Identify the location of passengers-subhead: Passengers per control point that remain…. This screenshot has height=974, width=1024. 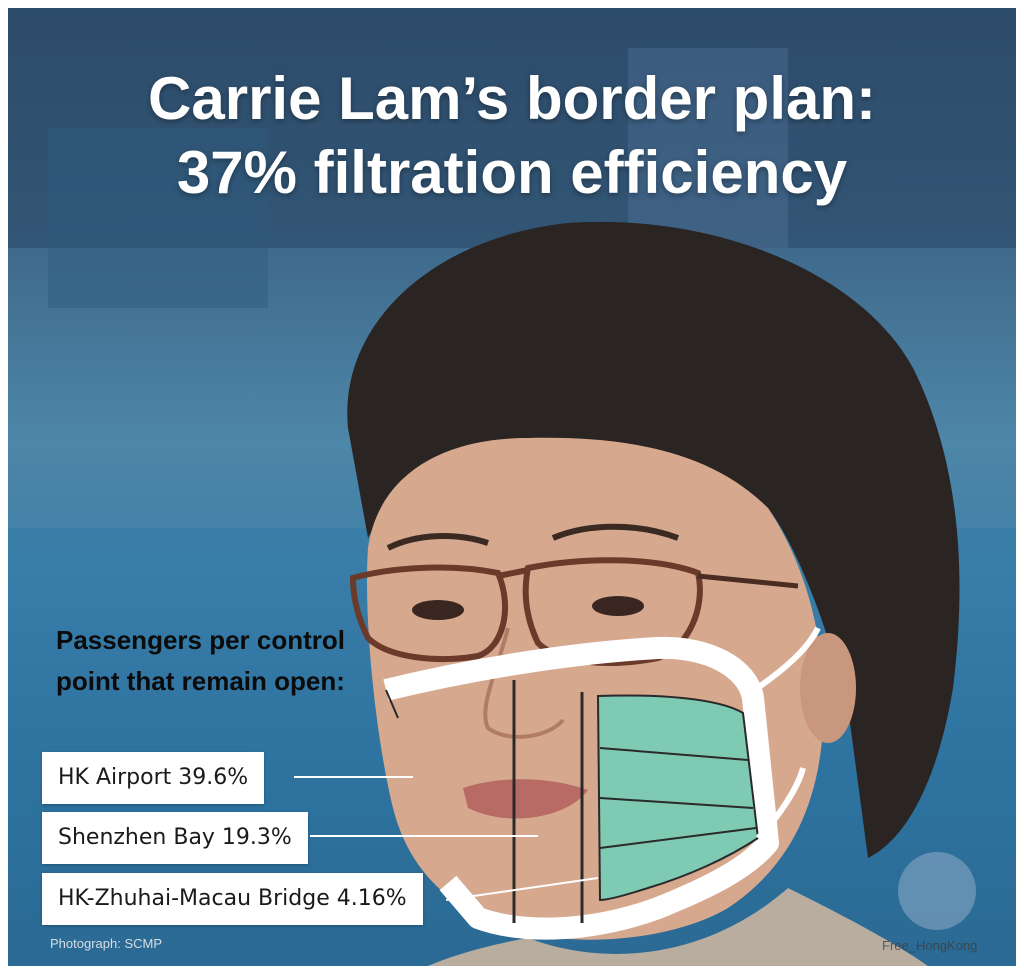
(200, 660).